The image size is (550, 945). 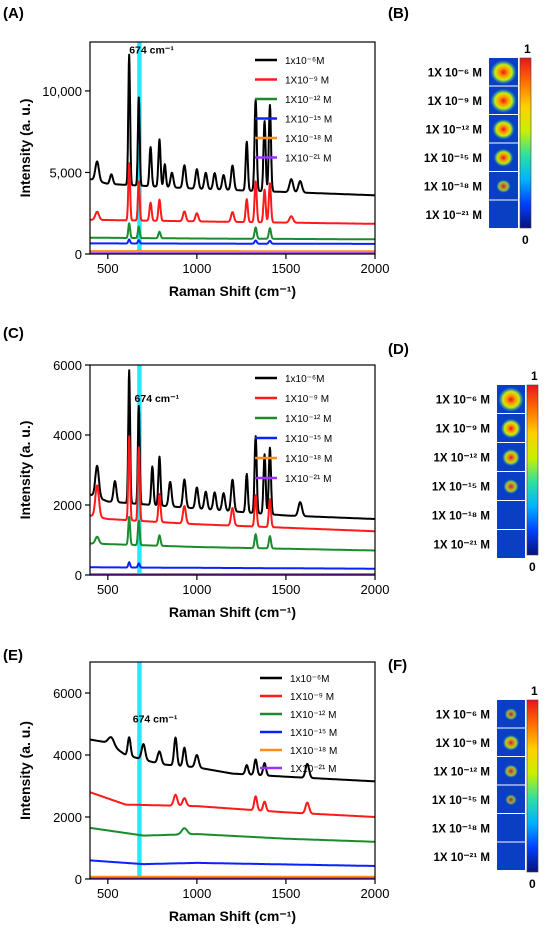 I want to click on map-panel-label: (B), so click(x=398, y=13).